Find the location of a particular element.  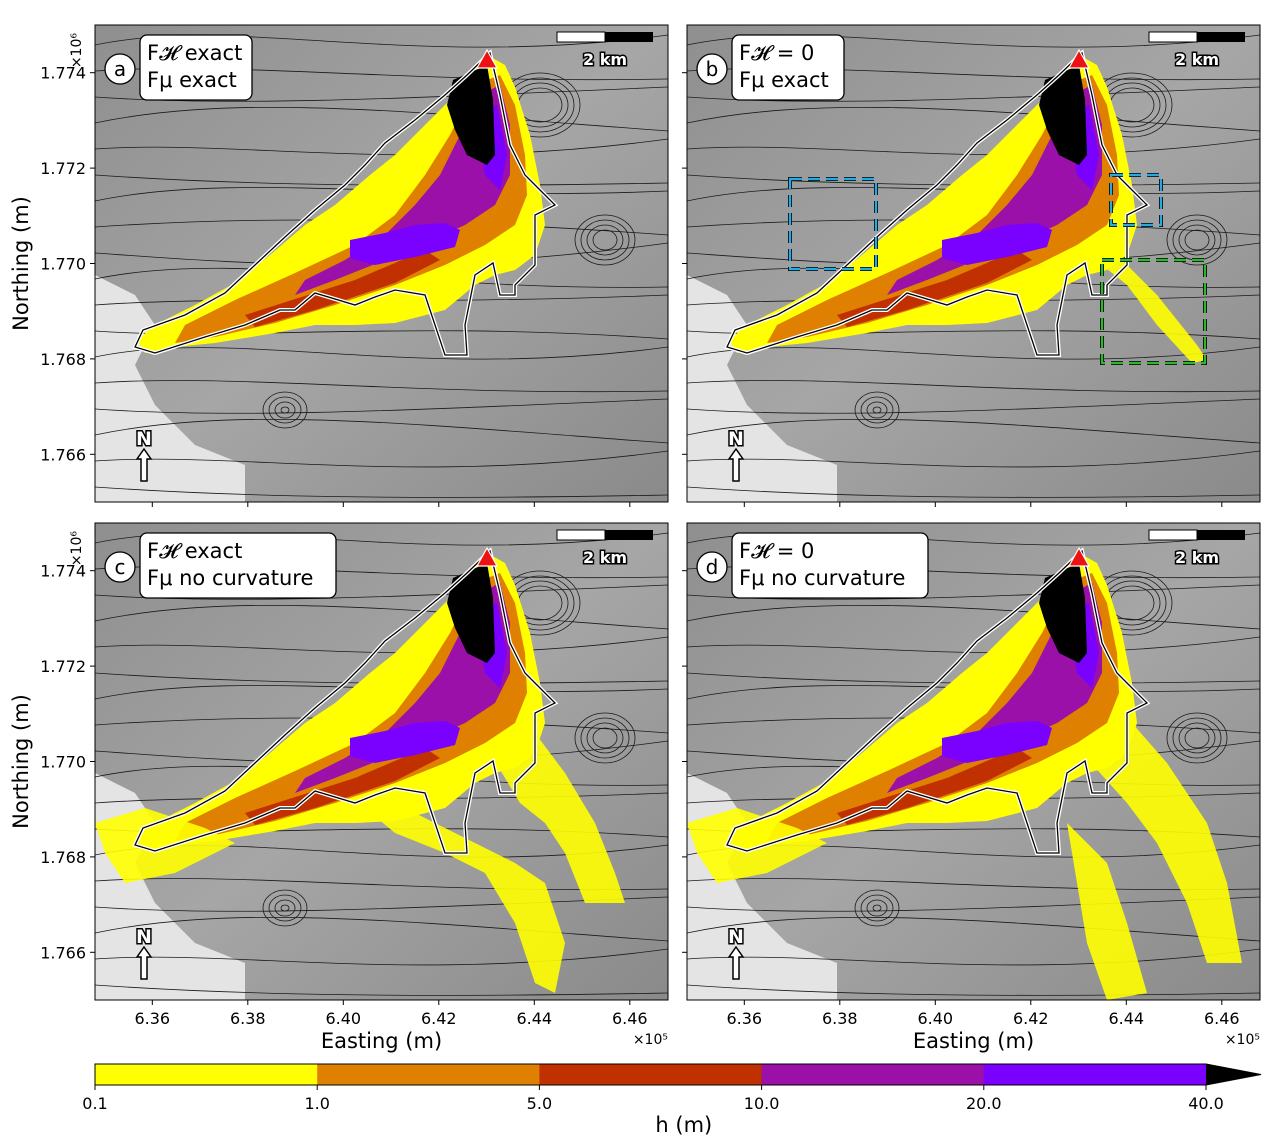

x-tick-label: 6.46 is located at coordinates (630, 1018).